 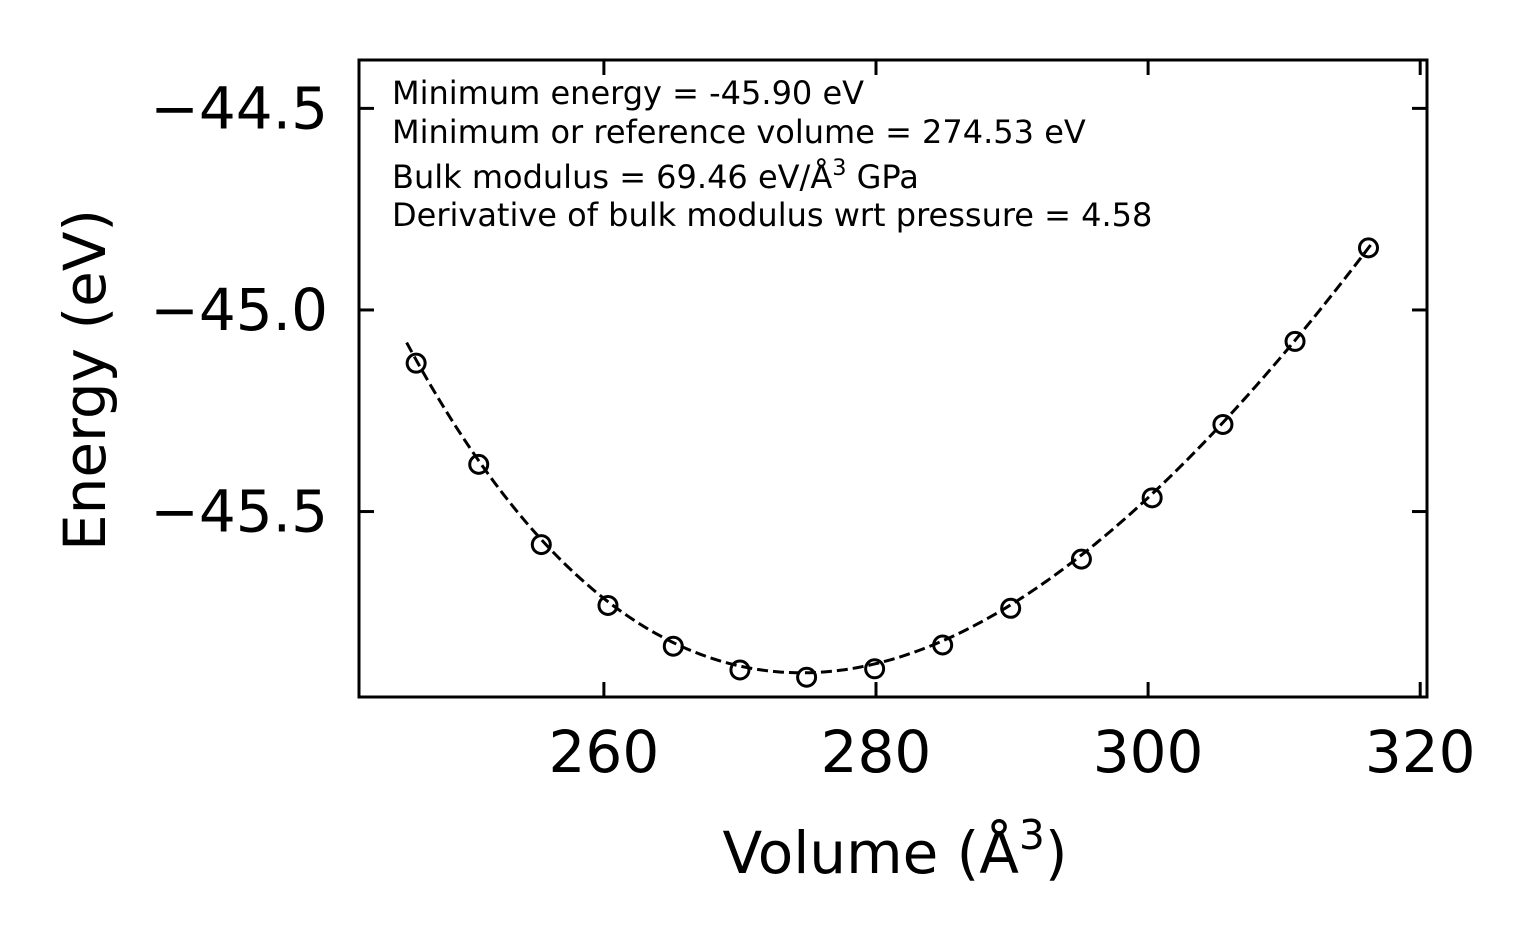 I want to click on x-axis-title-close: ), so click(x=1056, y=853).